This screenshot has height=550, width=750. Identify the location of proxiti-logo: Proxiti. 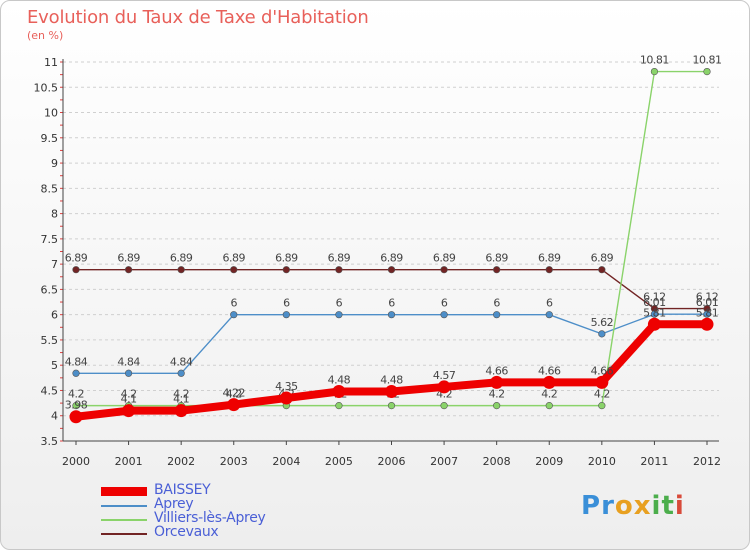
(633, 506).